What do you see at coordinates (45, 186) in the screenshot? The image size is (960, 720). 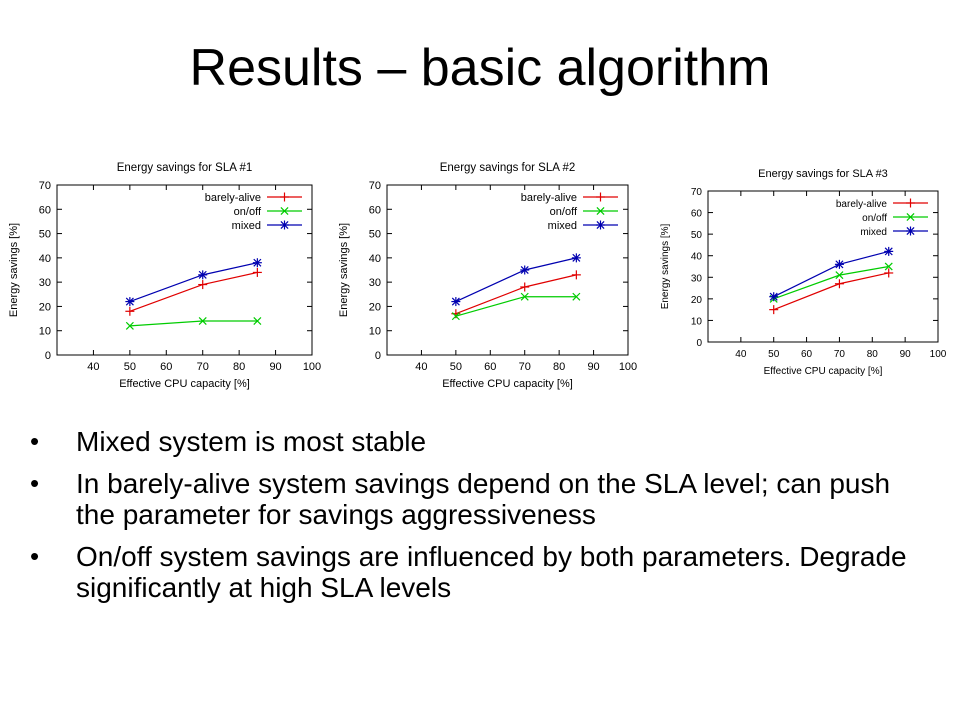 I see `y-tick-label: 70` at bounding box center [45, 186].